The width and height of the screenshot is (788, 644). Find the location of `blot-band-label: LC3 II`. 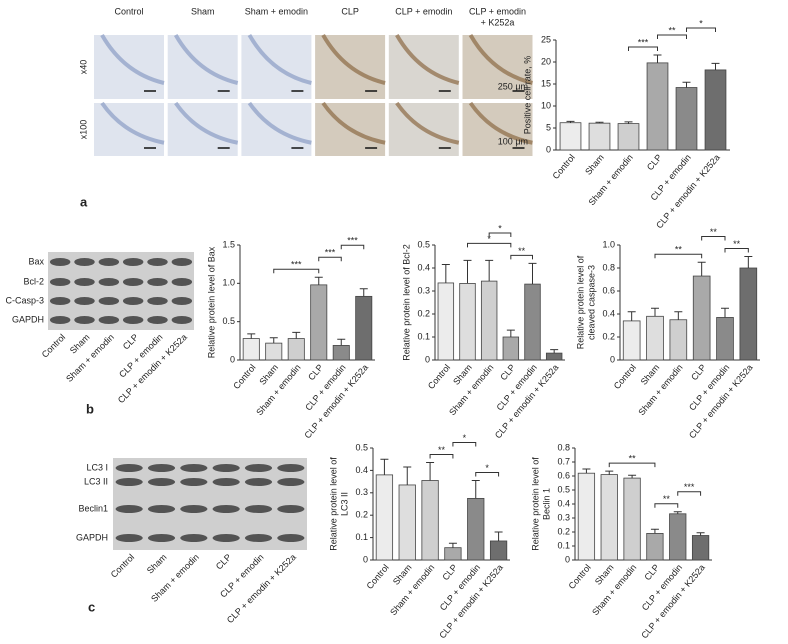

blot-band-label: LC3 II is located at coordinates (96, 481).